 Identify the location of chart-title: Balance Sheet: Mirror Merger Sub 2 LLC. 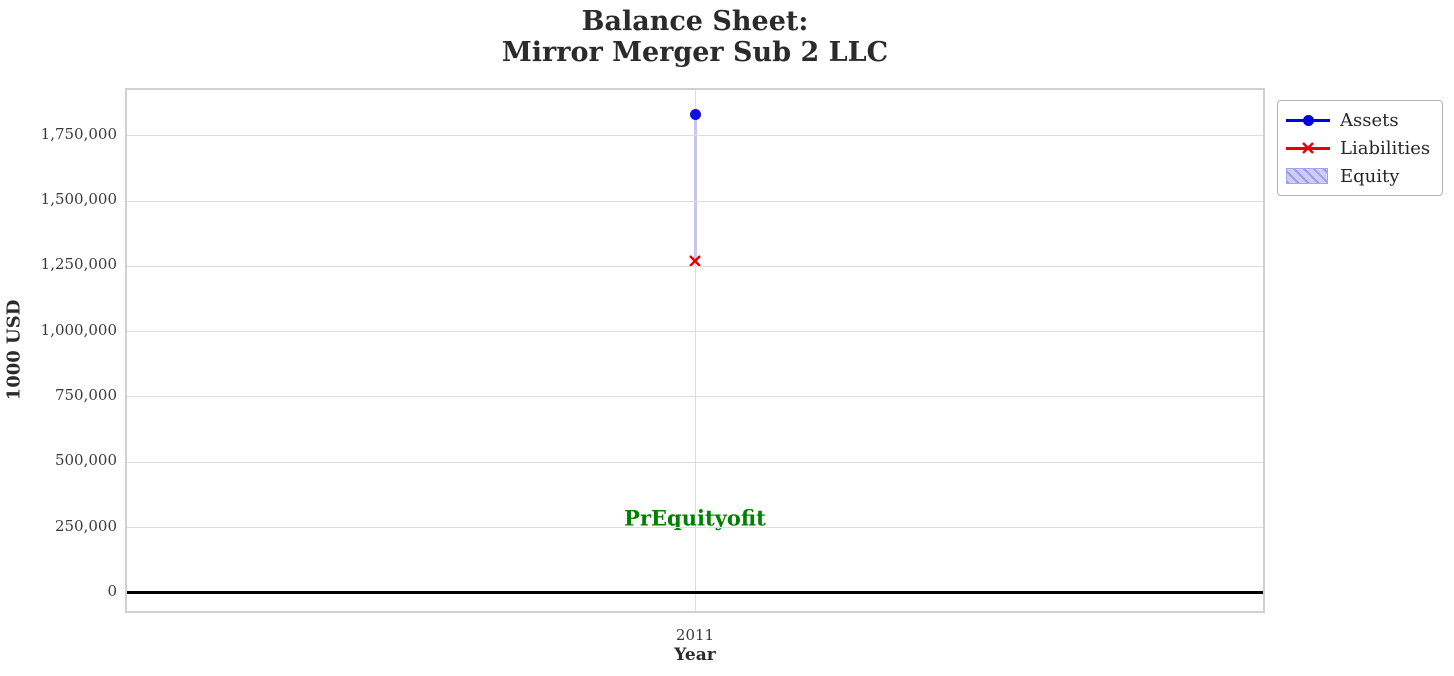
(695, 37).